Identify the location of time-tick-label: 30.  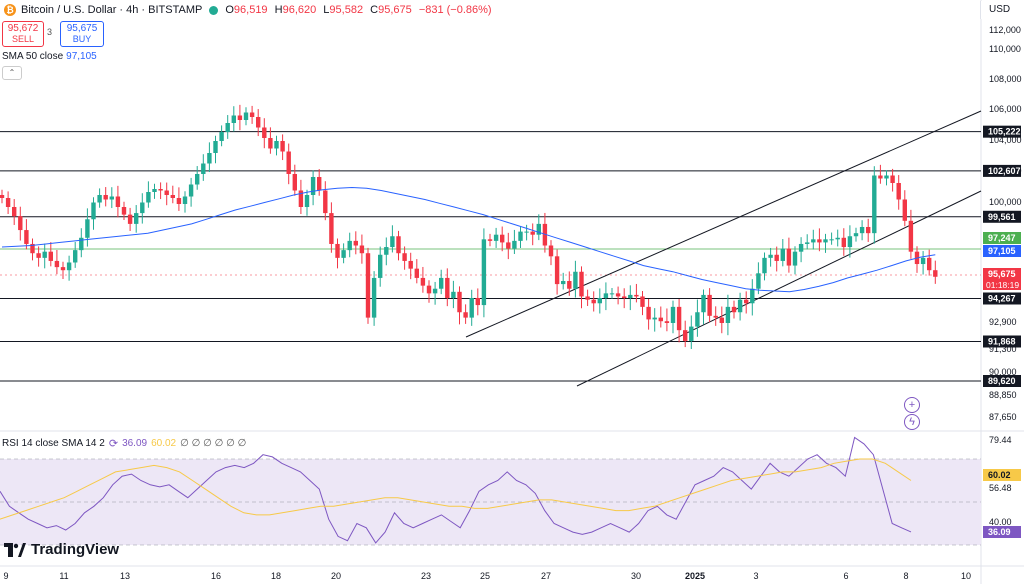
(636, 576).